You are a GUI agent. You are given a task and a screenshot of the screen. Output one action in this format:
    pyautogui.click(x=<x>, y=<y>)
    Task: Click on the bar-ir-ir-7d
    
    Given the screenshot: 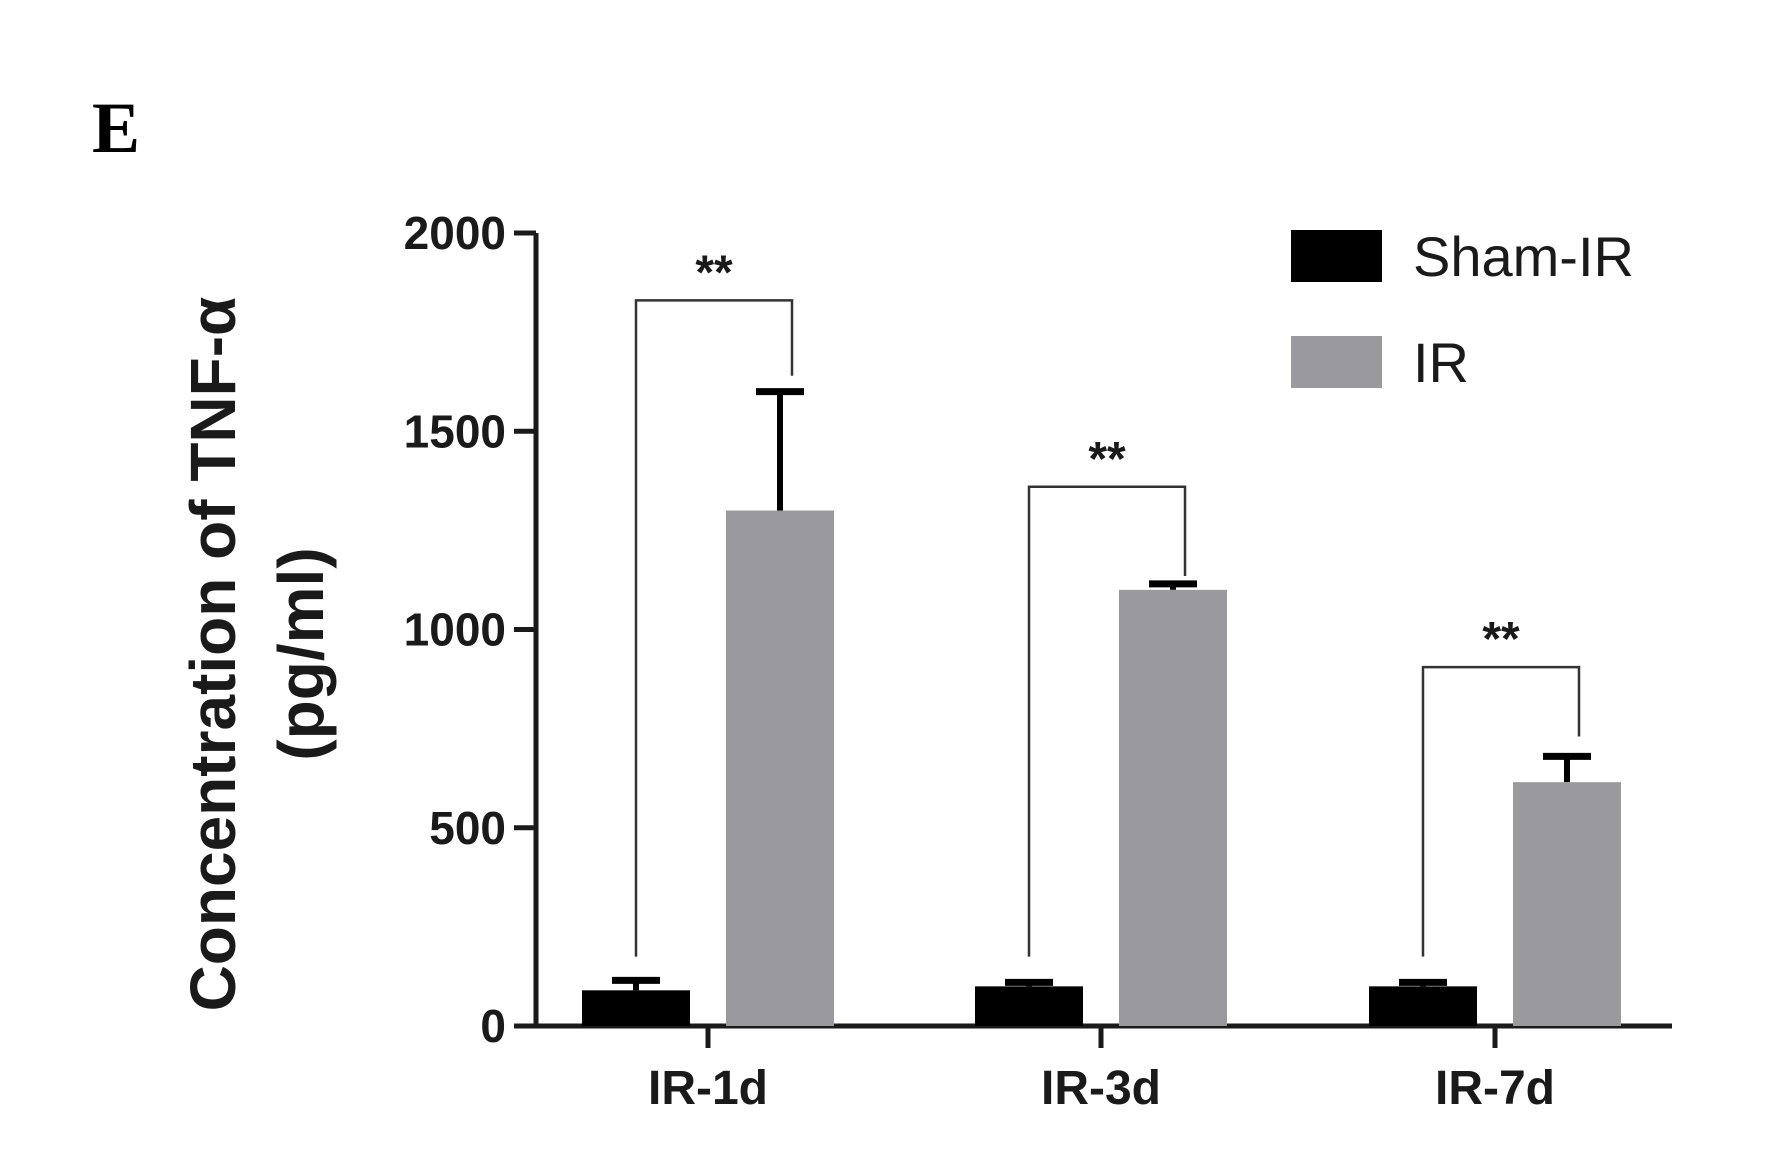 What is the action you would take?
    pyautogui.click(x=1567, y=904)
    